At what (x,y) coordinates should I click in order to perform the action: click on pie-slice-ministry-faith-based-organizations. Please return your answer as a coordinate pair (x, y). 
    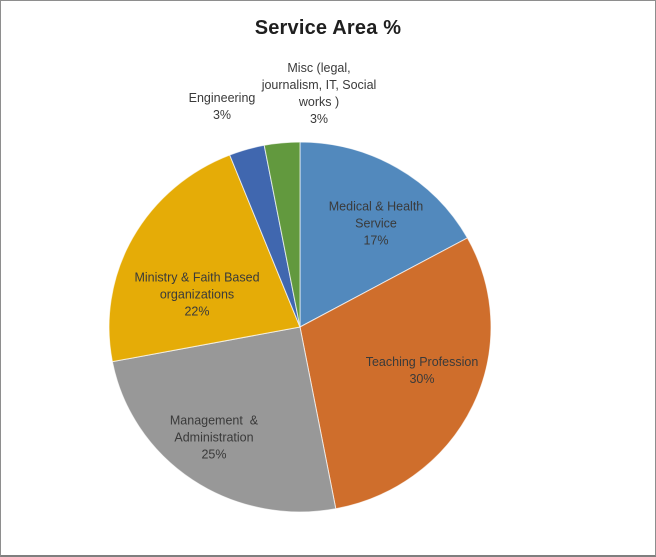
    Looking at the image, I should click on (204, 258).